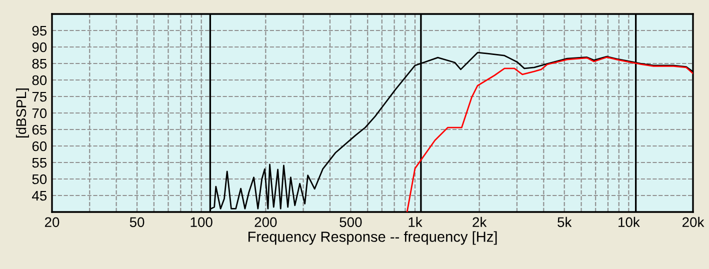 The height and width of the screenshot is (269, 709). What do you see at coordinates (137, 222) in the screenshot?
I see `x-tick-label: 50` at bounding box center [137, 222].